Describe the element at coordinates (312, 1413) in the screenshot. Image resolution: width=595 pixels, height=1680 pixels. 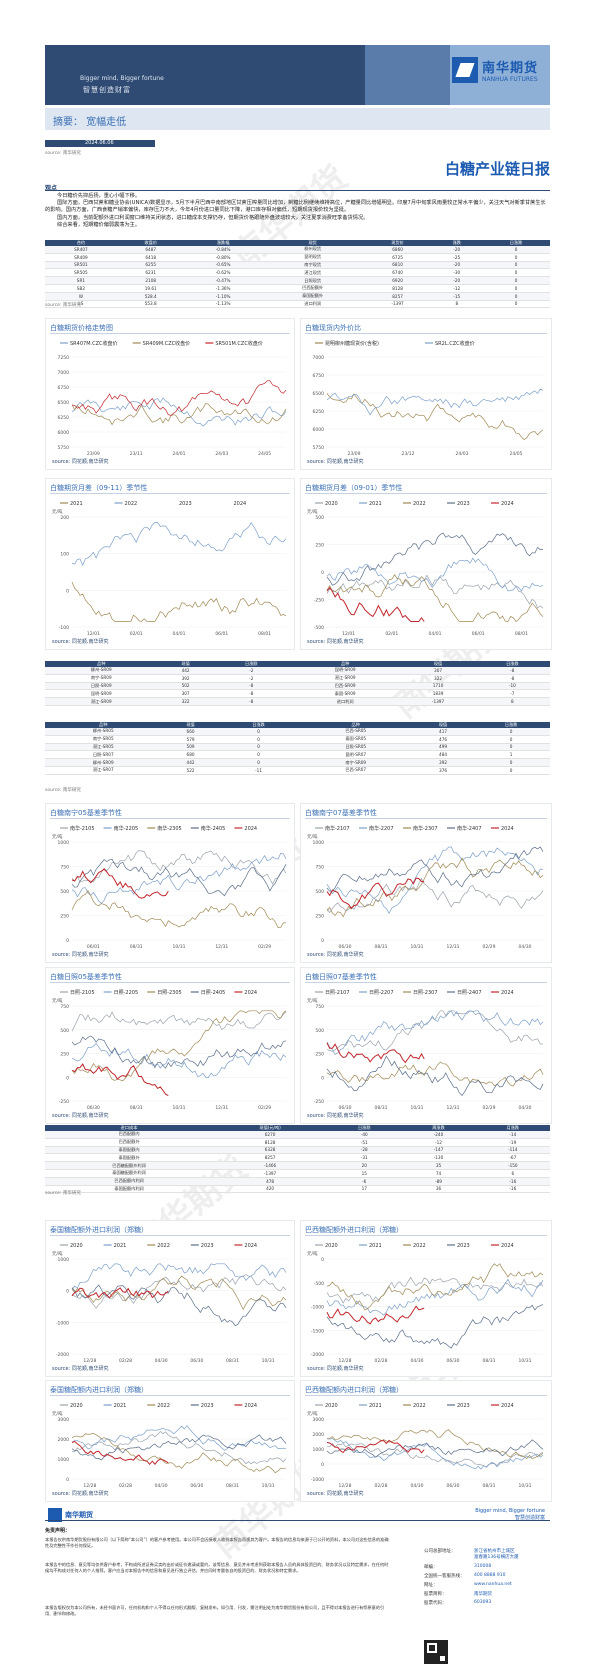
I see `axis-unit: 元/吨` at that location.